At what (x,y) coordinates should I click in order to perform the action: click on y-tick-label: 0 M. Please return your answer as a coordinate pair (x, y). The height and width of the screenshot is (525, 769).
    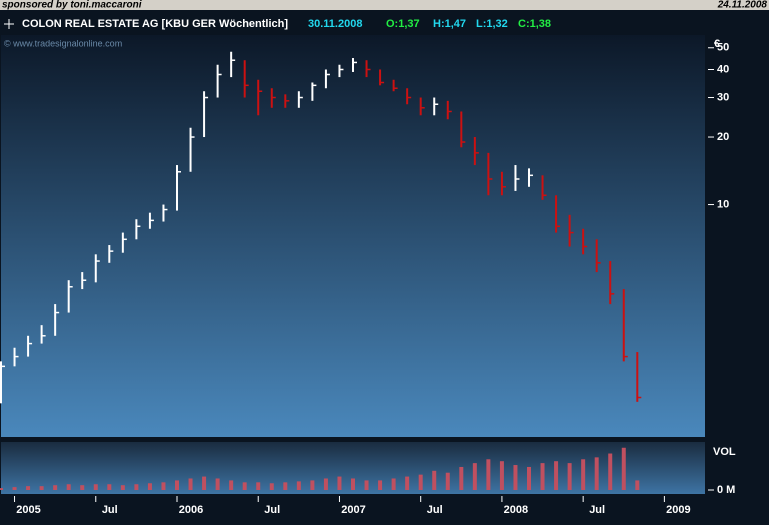
    Looking at the image, I should click on (726, 490).